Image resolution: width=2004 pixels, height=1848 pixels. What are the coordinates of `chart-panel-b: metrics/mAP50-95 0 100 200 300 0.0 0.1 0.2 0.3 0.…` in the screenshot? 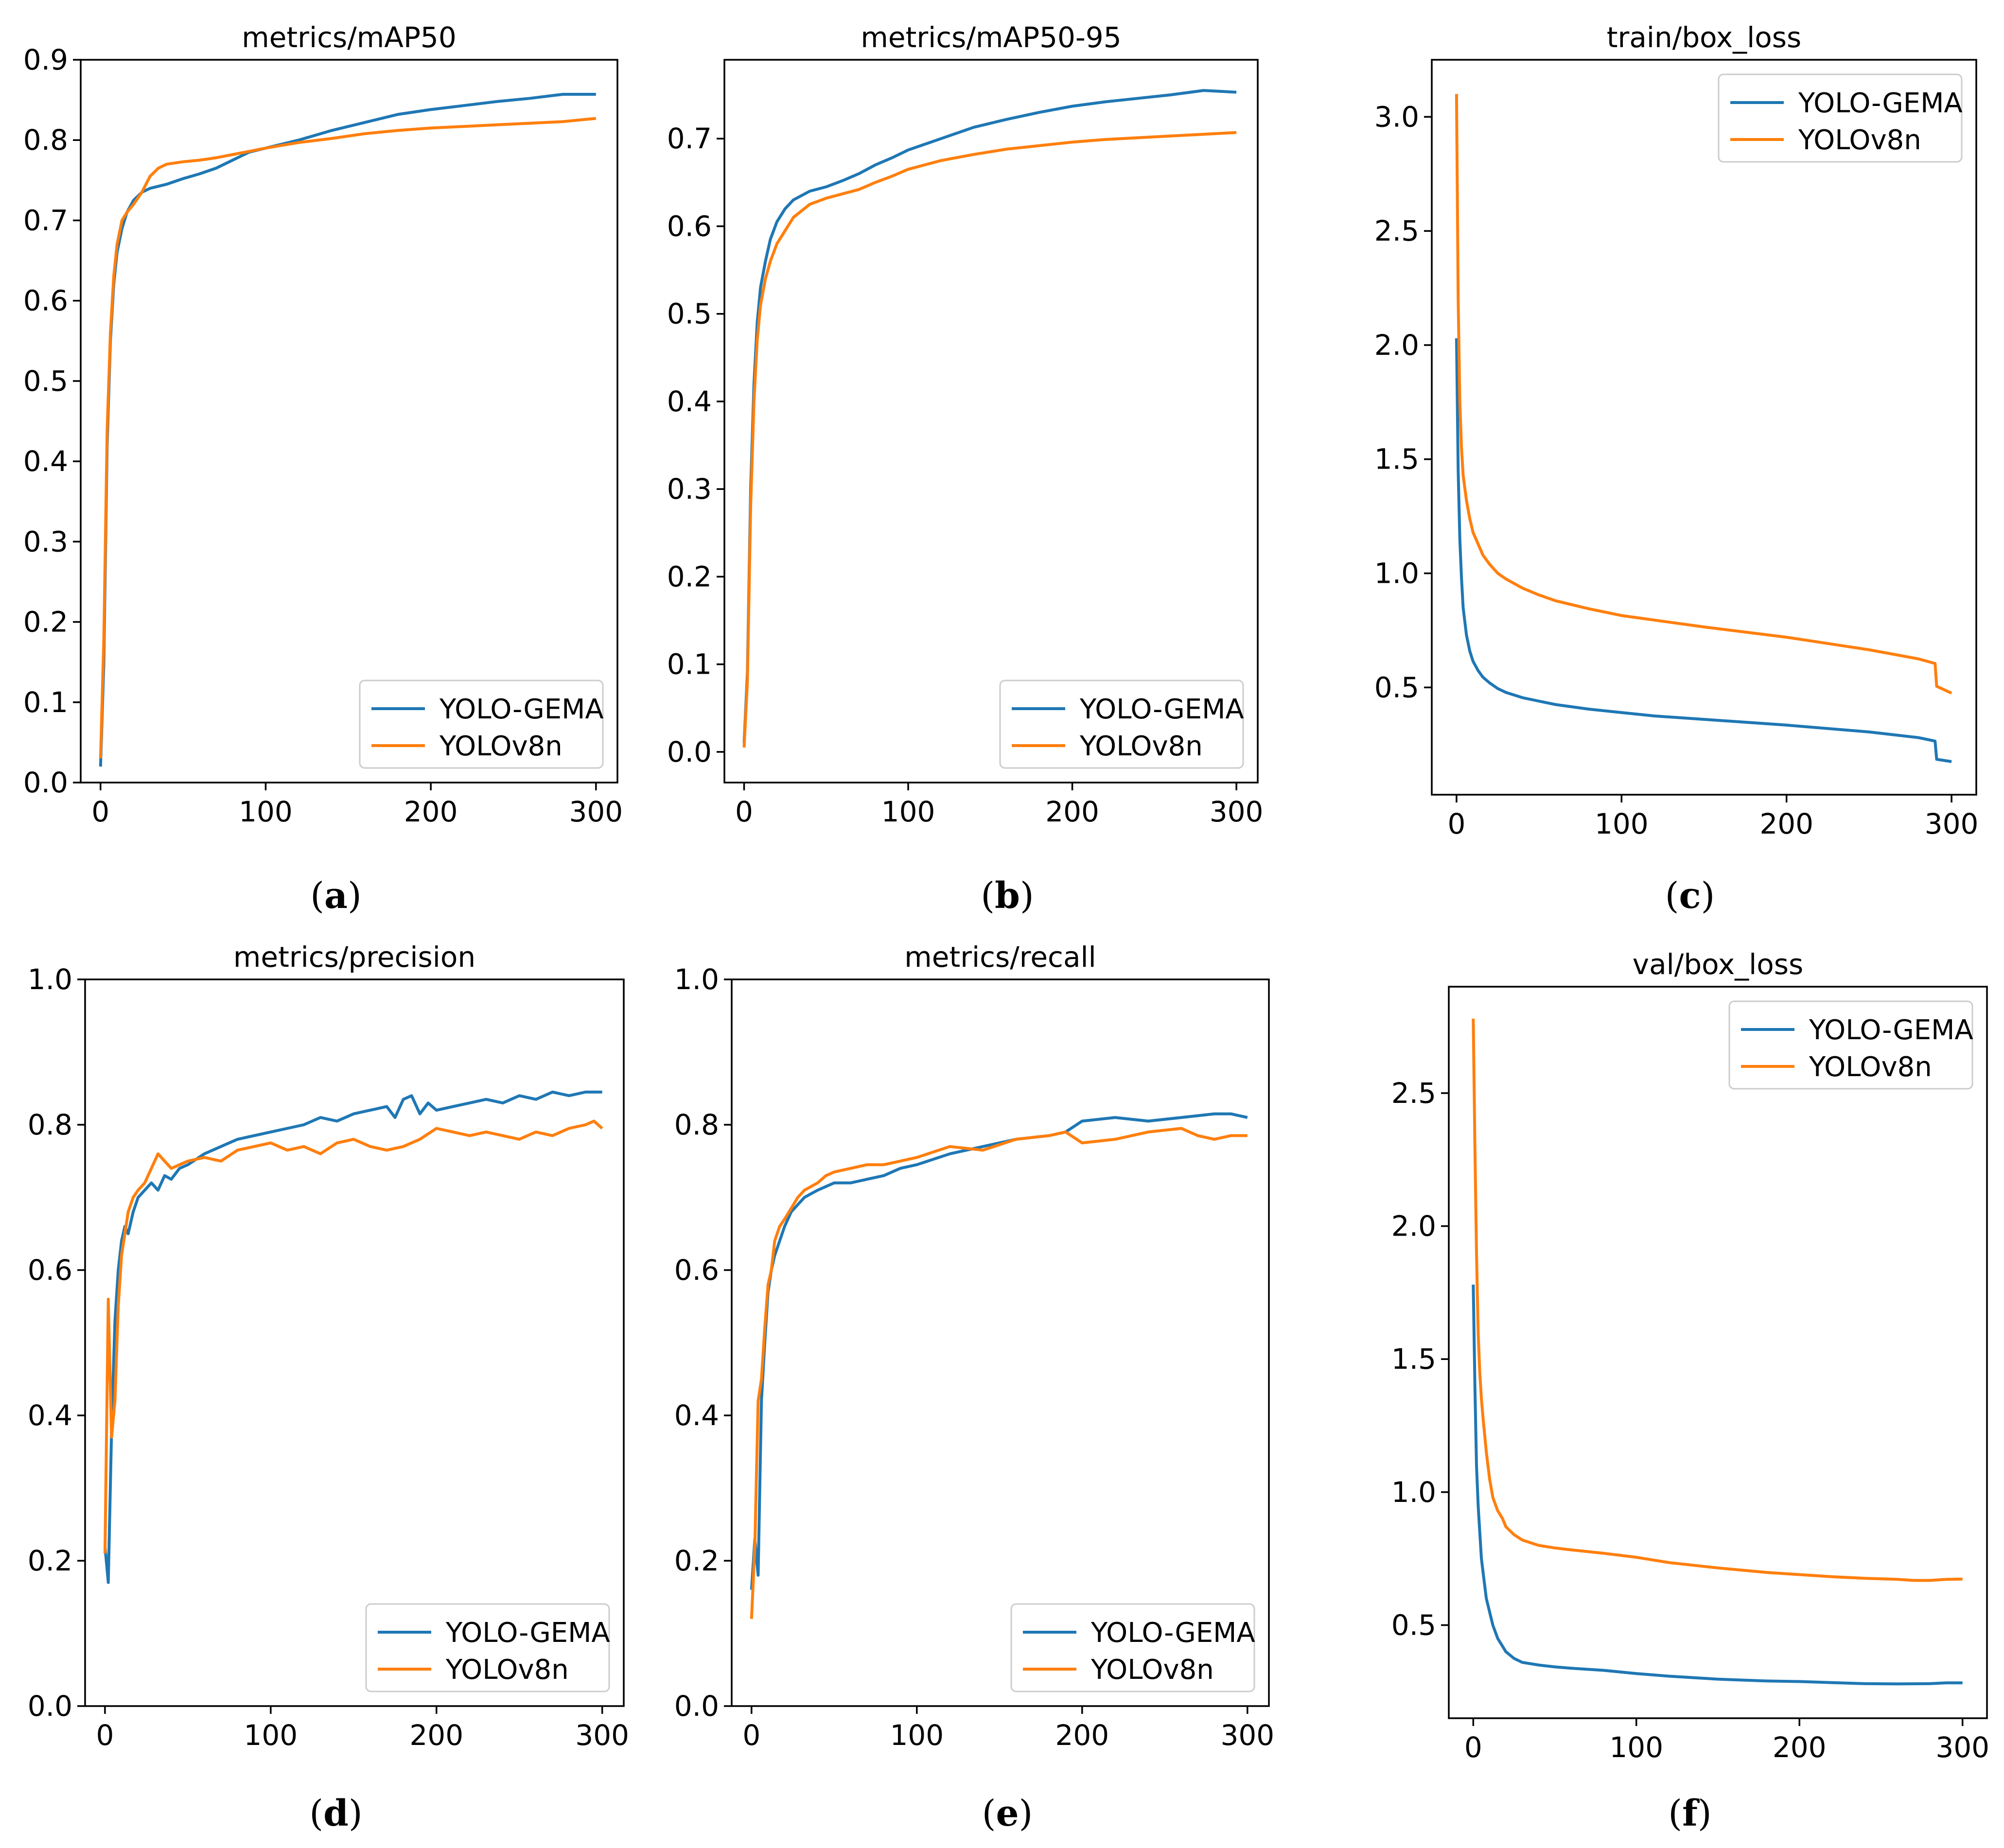 It's located at (965, 424).